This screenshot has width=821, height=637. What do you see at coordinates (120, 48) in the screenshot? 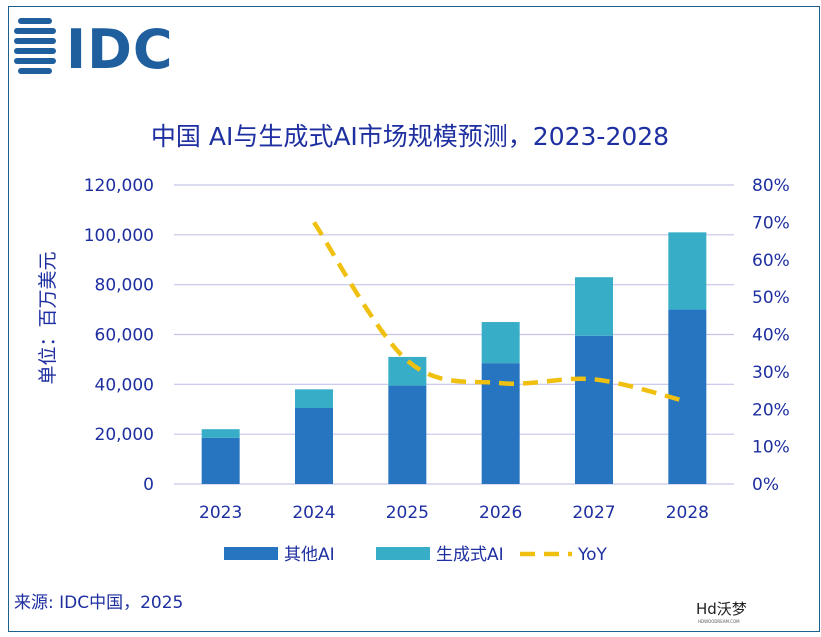
I see `logo-text: IDC` at bounding box center [120, 48].